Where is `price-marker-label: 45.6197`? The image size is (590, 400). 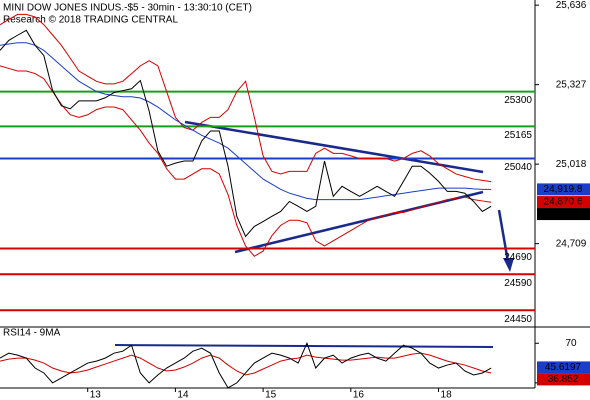
price-marker-label: 45.6197 is located at coordinates (563, 367).